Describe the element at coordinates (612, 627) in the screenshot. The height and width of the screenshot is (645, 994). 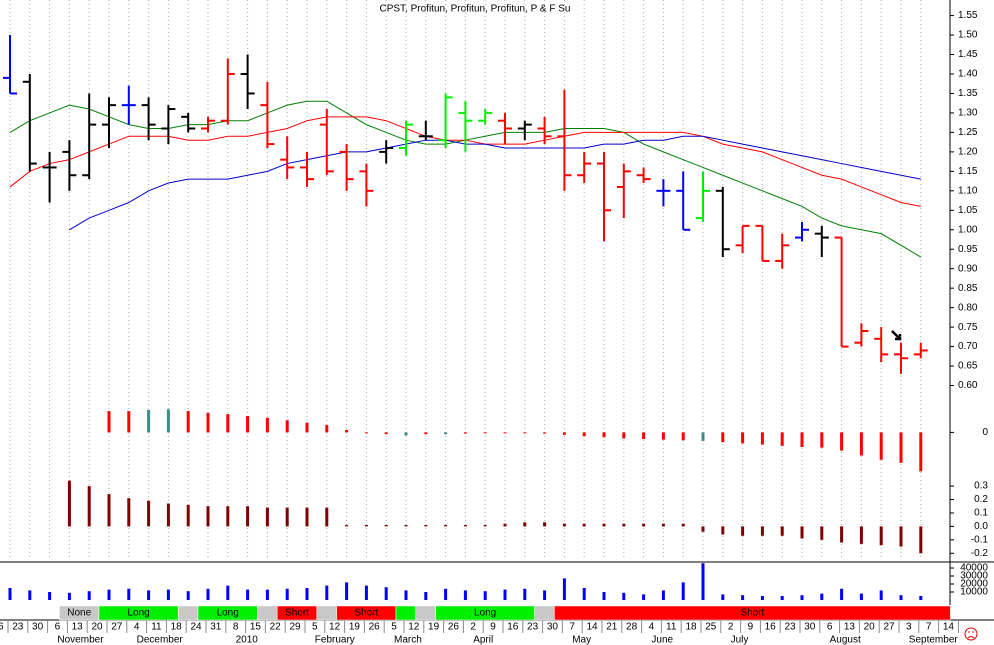
I see `x-tick-label: 21` at that location.